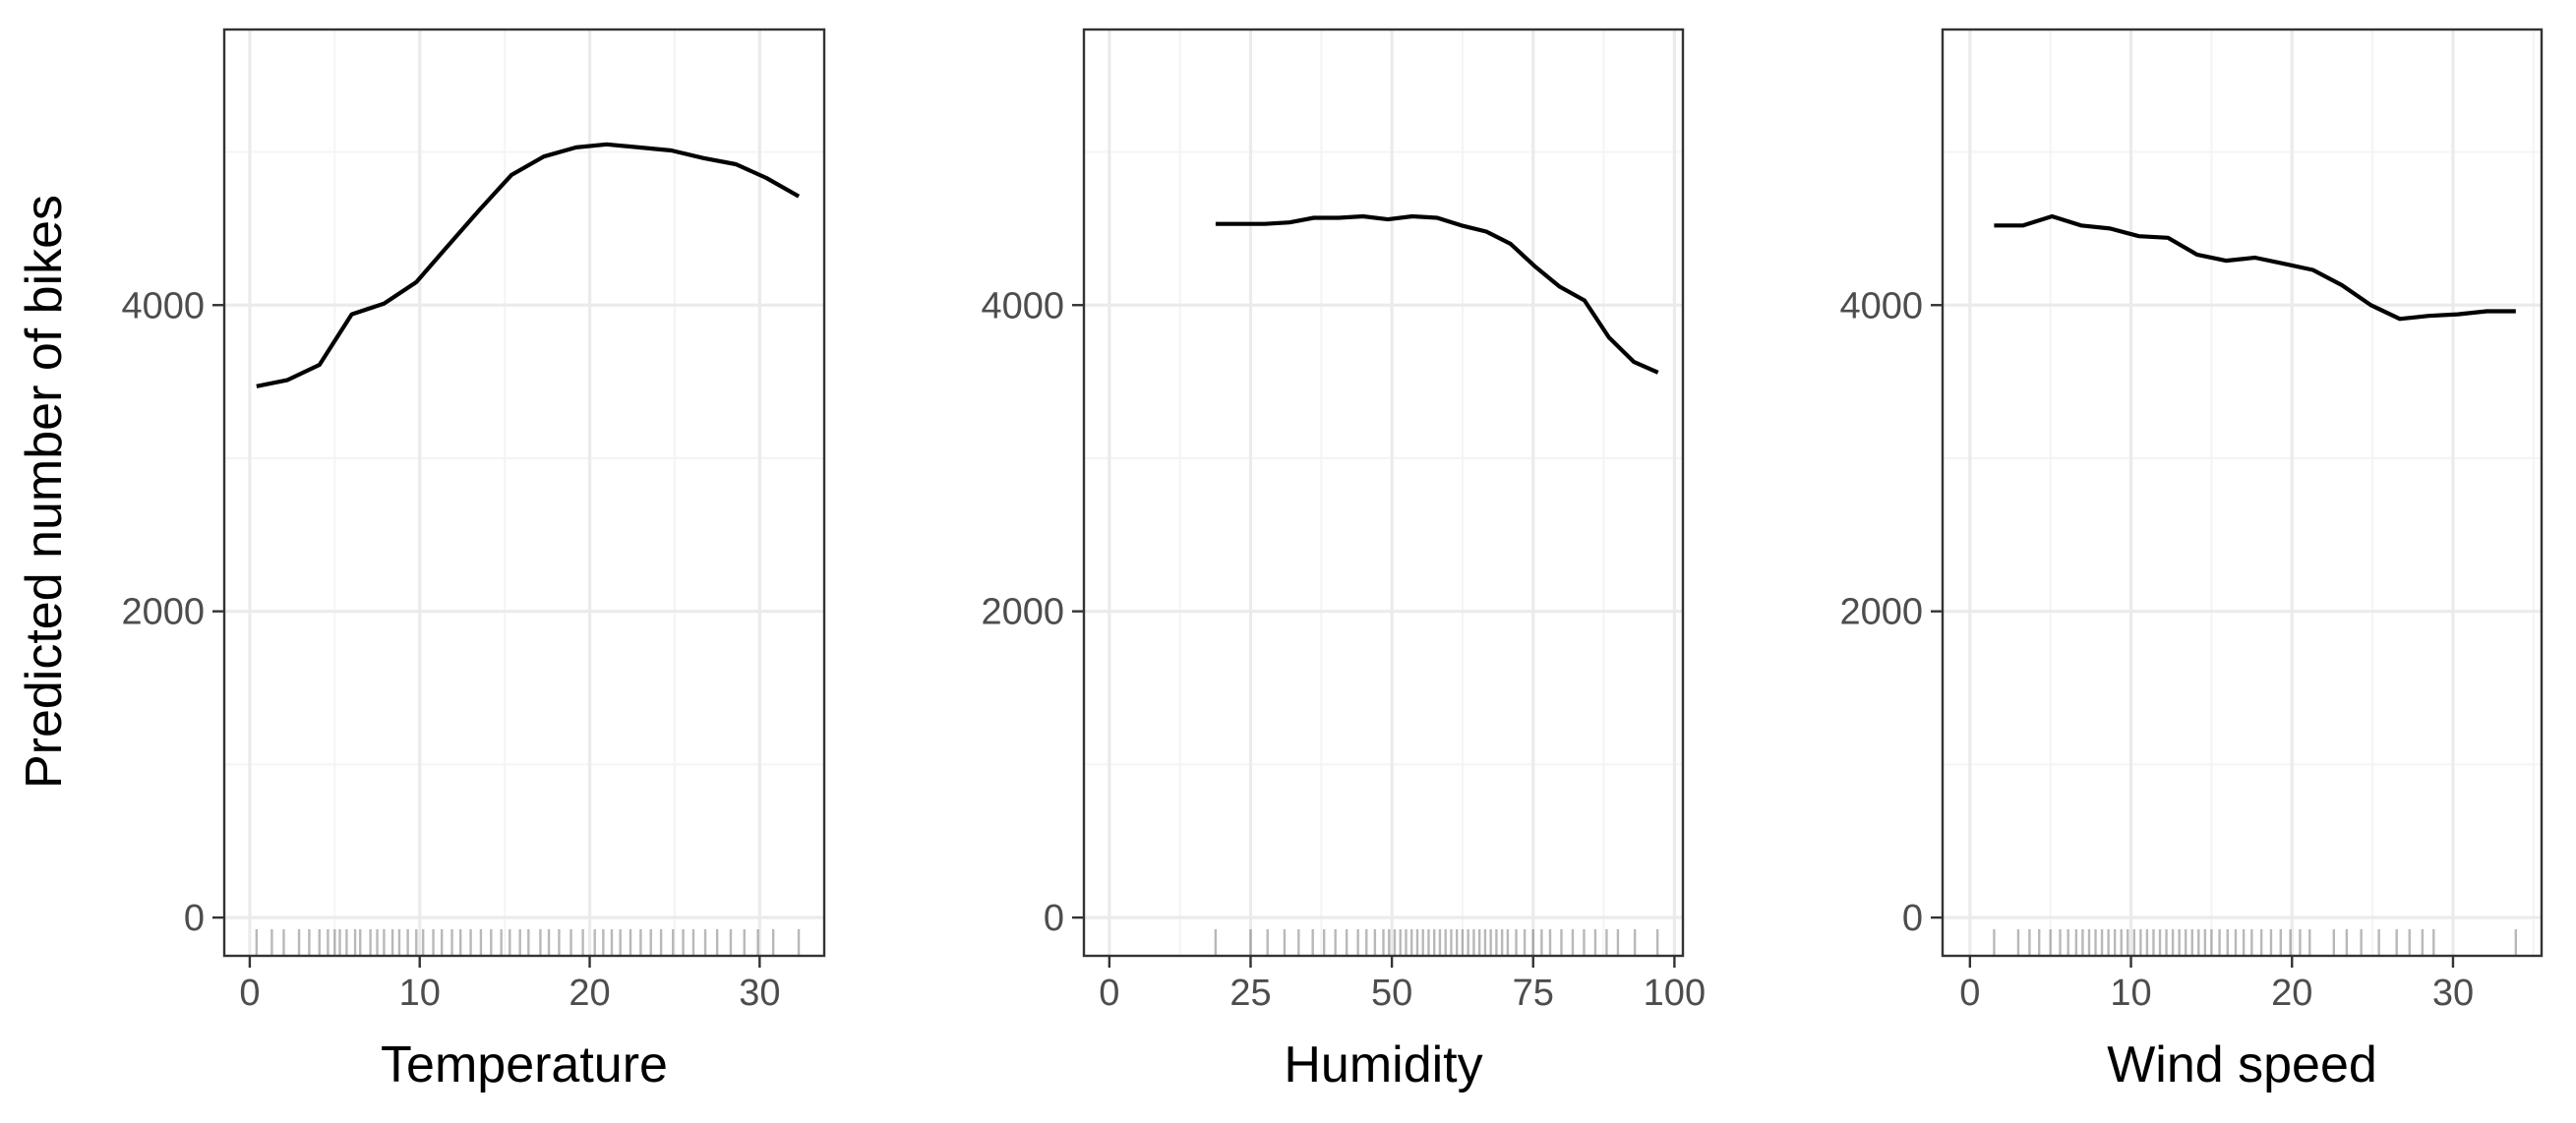 The height and width of the screenshot is (1123, 2576). Describe the element at coordinates (589, 993) in the screenshot. I see `x-tick-label-temperature: 20` at that location.